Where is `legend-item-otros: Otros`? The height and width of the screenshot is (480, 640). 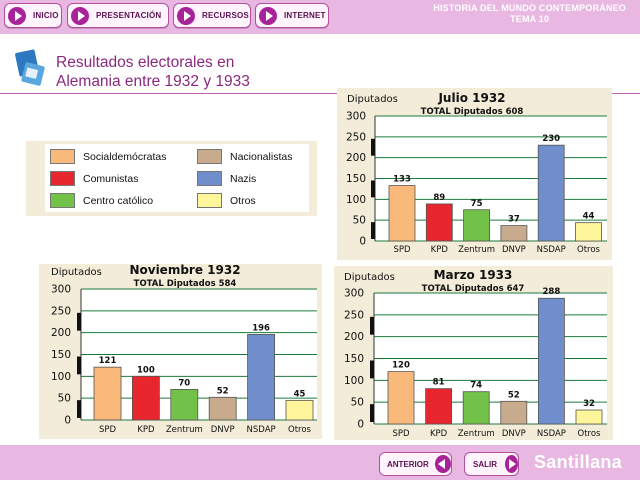
legend-item-otros: Otros is located at coordinates (226, 200).